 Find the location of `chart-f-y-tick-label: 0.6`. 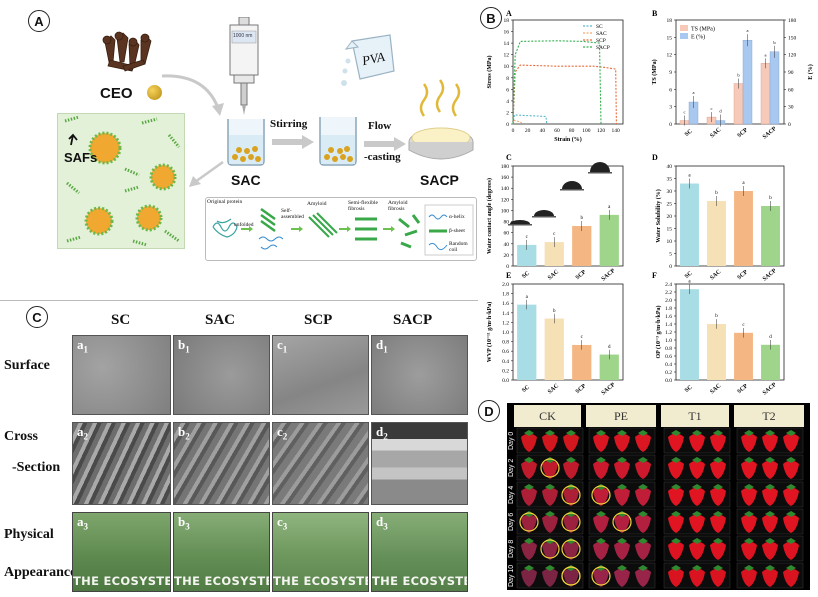

chart-f-y-tick-label: 0.6 is located at coordinates (668, 357).